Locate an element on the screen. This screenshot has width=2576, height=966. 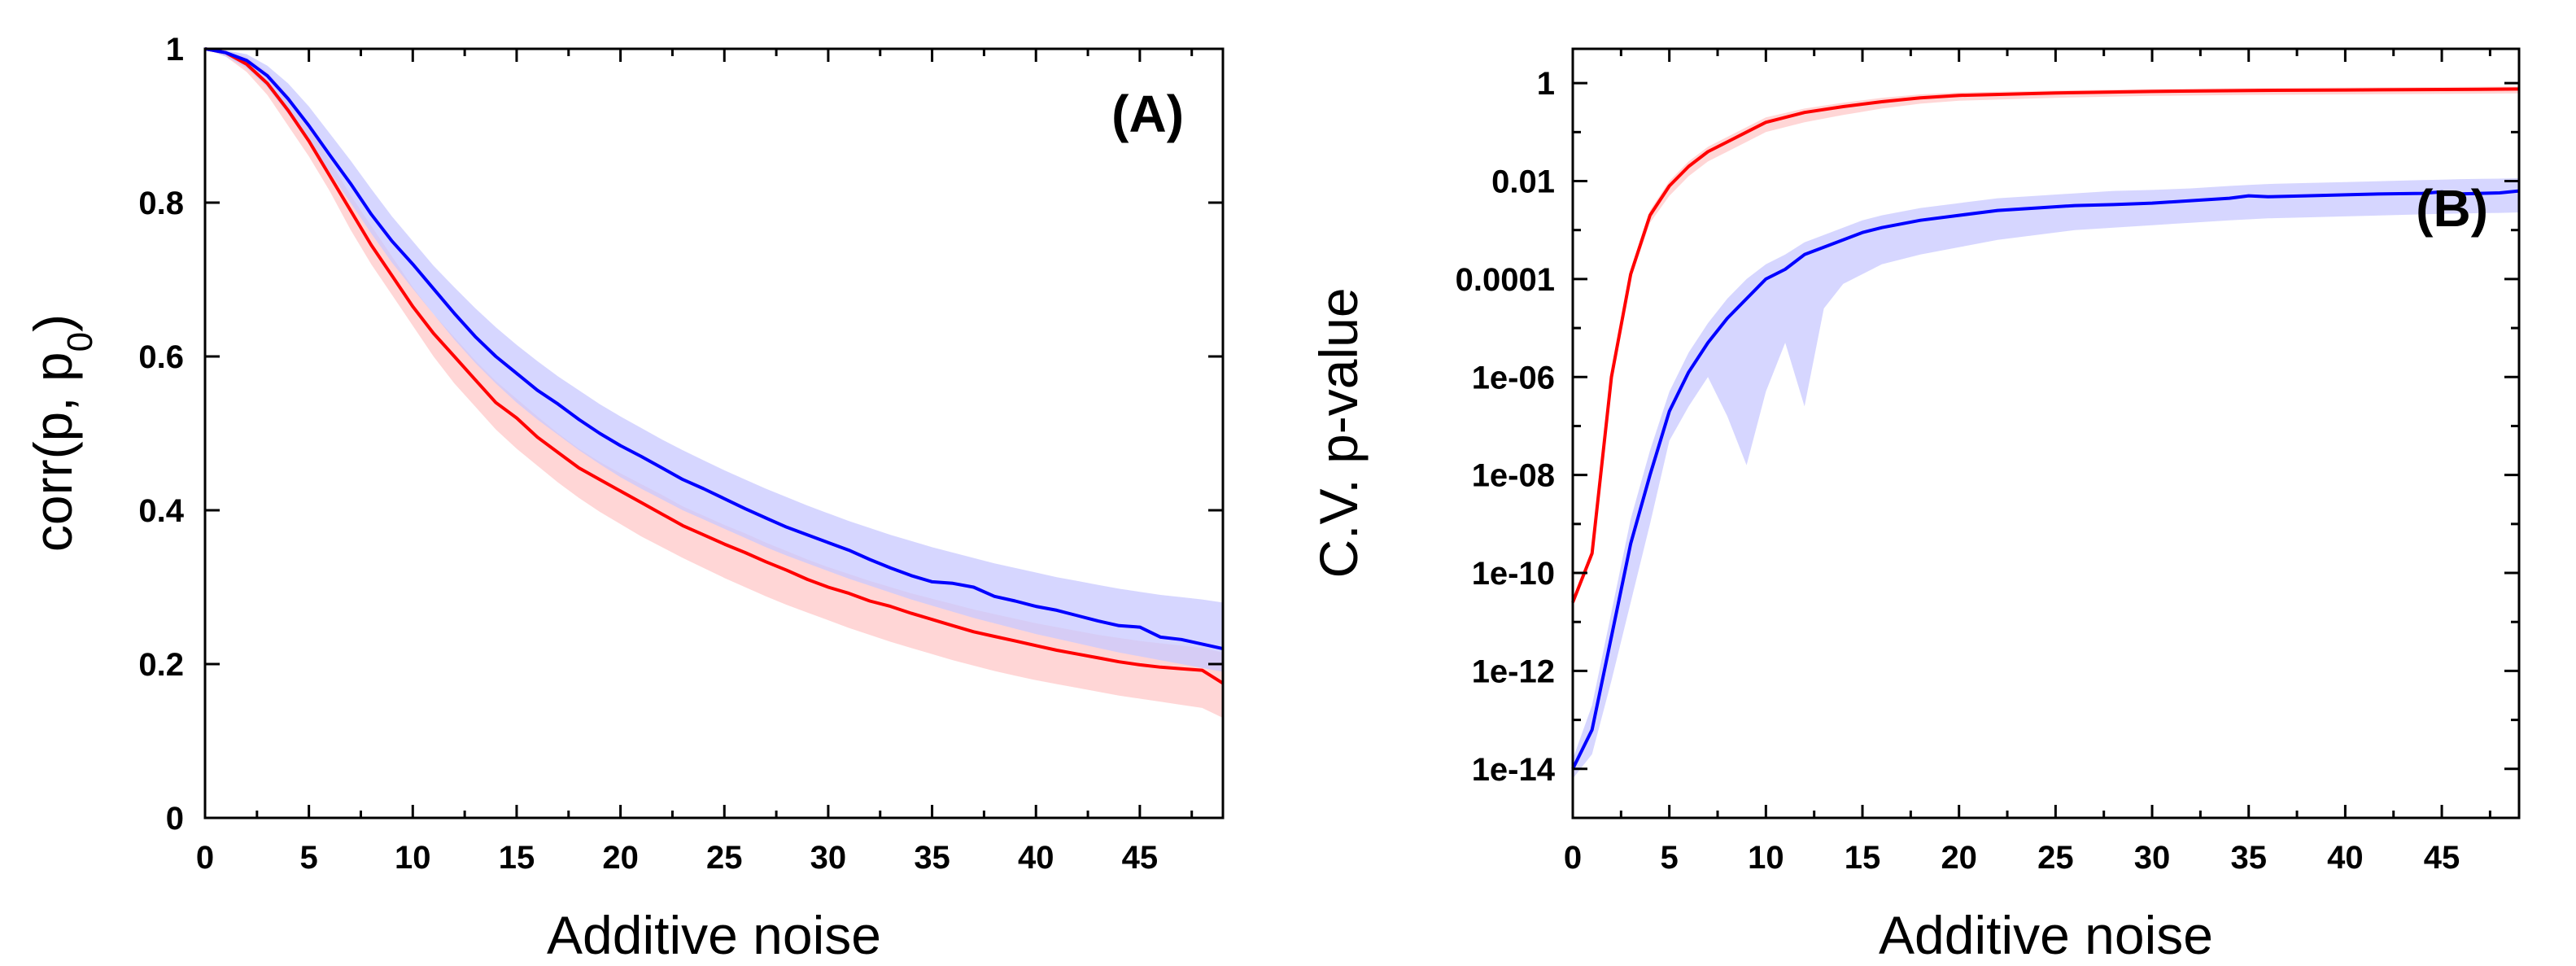
y-tick-label: 0 is located at coordinates (175, 819).